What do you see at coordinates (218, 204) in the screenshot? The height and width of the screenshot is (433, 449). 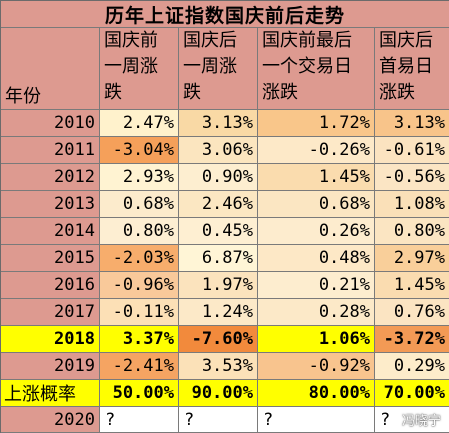 I see `value-cell: 2.46%` at bounding box center [218, 204].